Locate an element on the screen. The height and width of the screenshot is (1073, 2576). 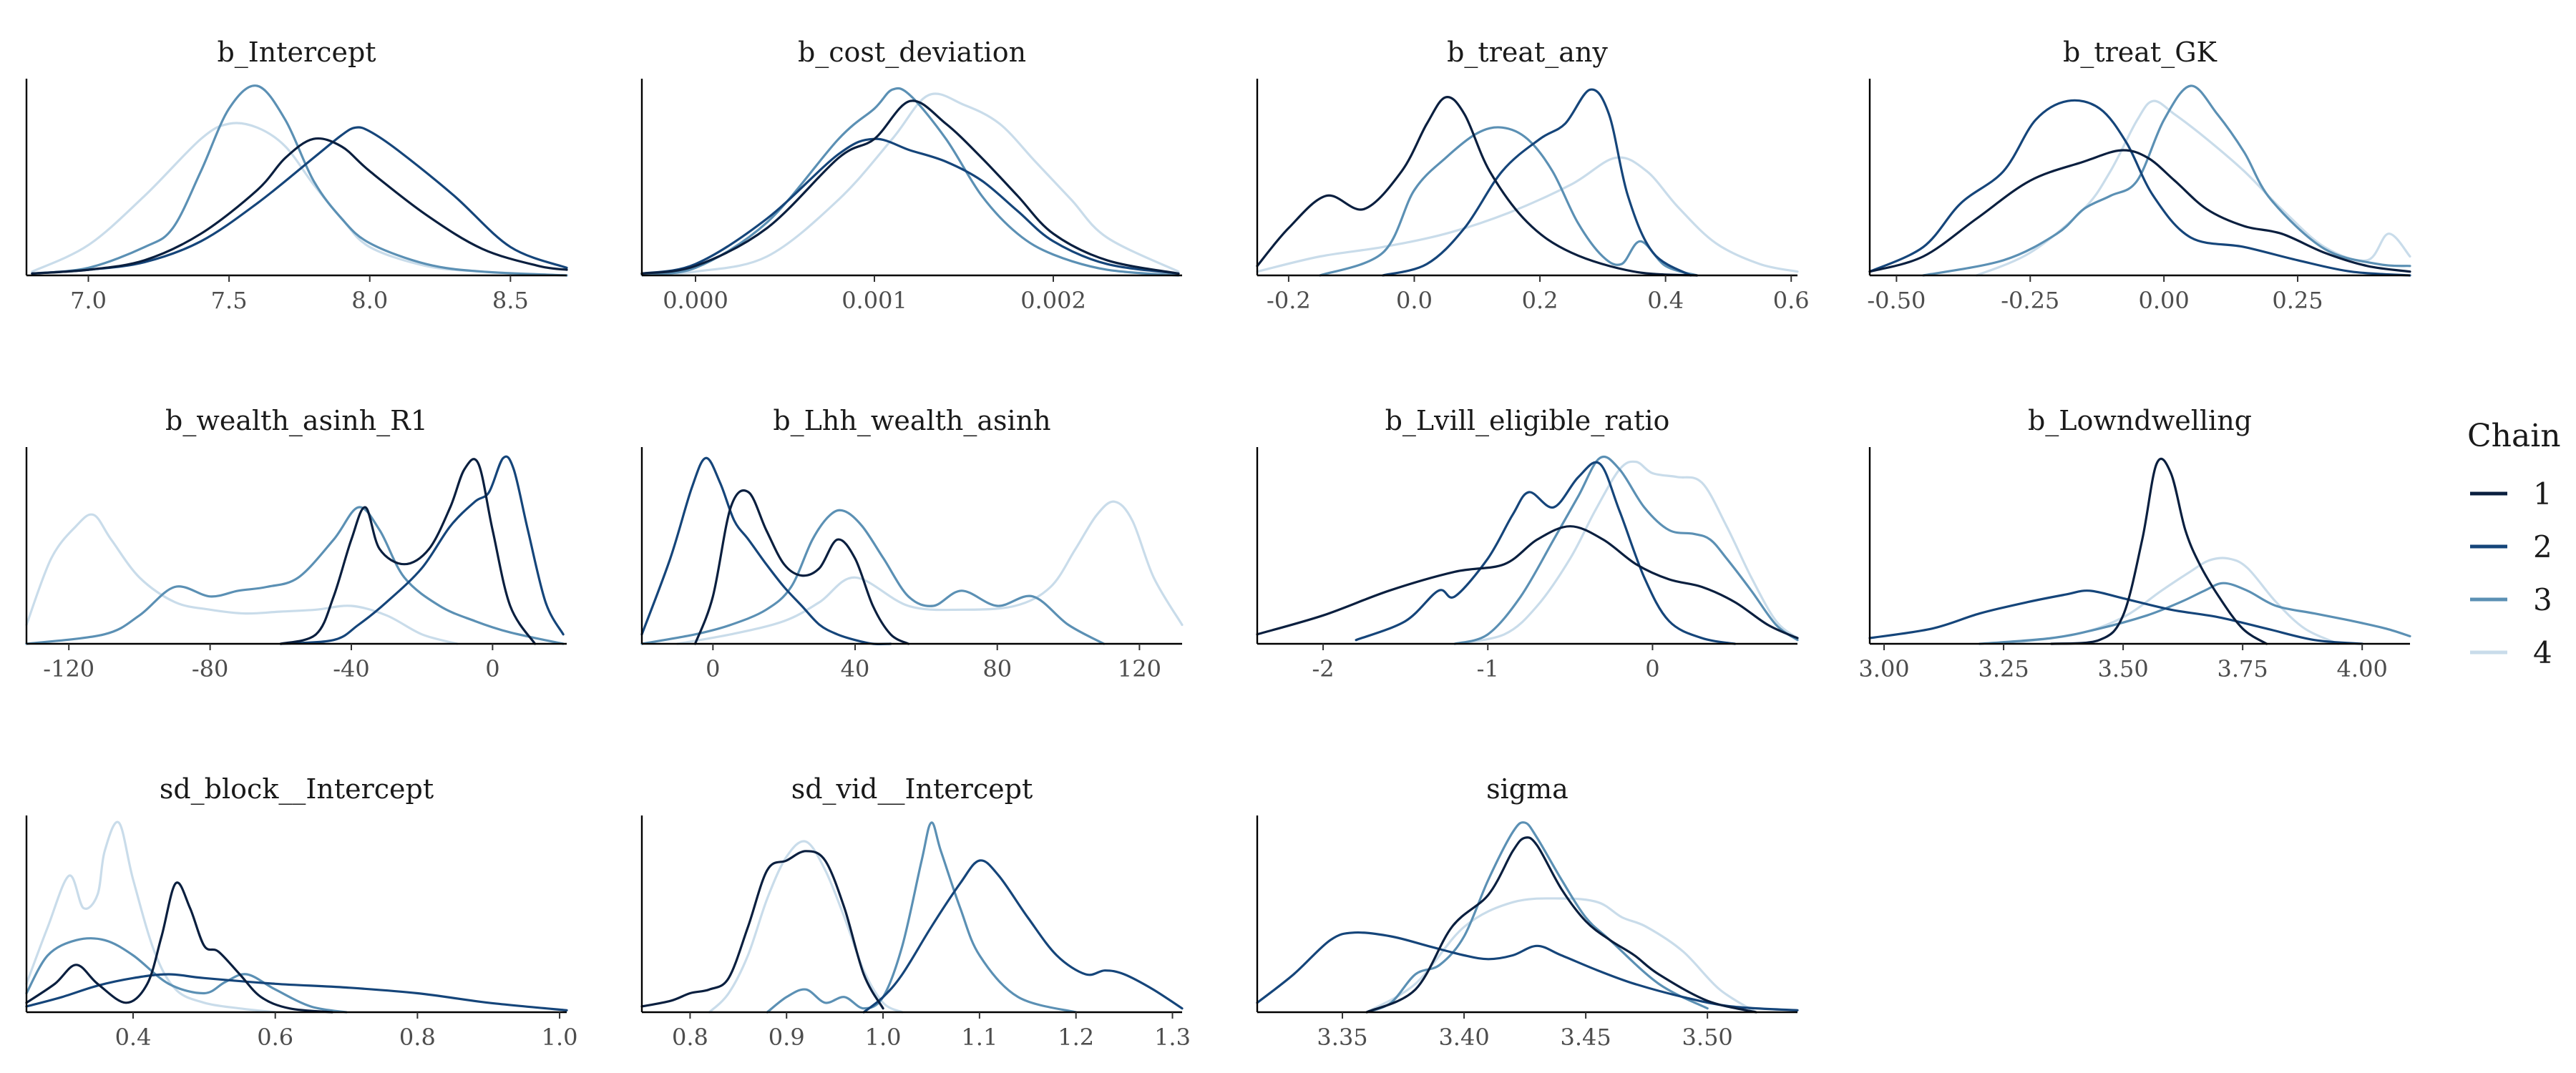
panel-title: b_Lvill_eligible_ratio is located at coordinates (1527, 421).